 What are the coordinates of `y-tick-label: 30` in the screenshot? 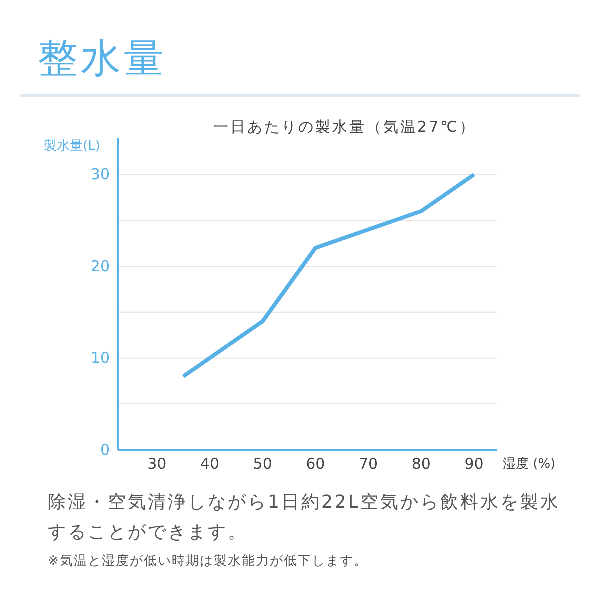 It's located at (100, 175).